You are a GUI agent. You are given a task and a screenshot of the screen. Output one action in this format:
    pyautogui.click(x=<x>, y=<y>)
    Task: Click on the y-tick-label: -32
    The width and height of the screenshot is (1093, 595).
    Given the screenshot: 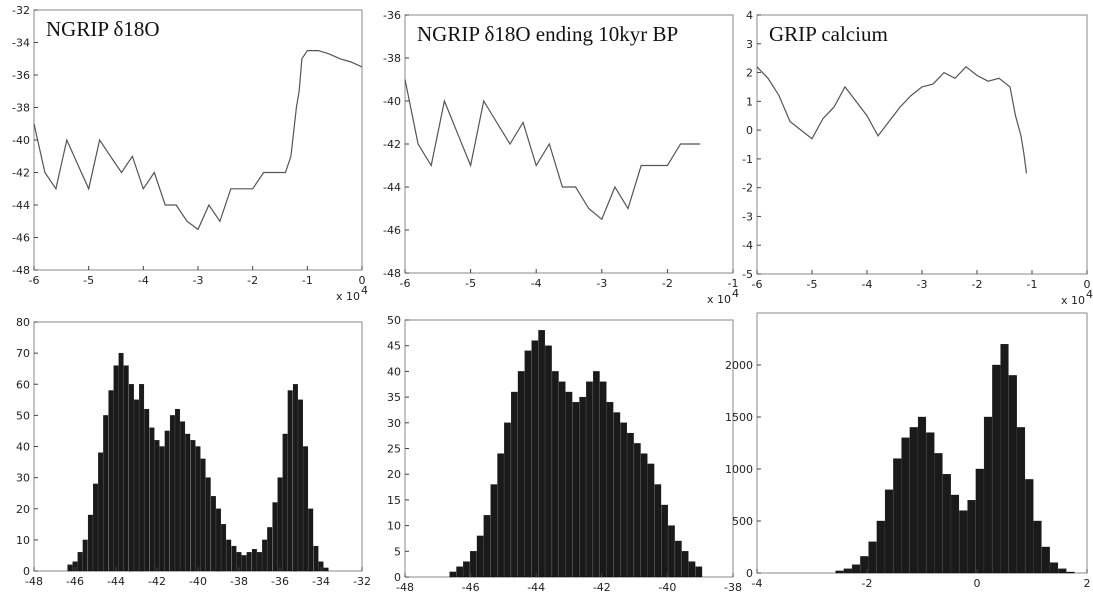 What is the action you would take?
    pyautogui.click(x=21, y=10)
    